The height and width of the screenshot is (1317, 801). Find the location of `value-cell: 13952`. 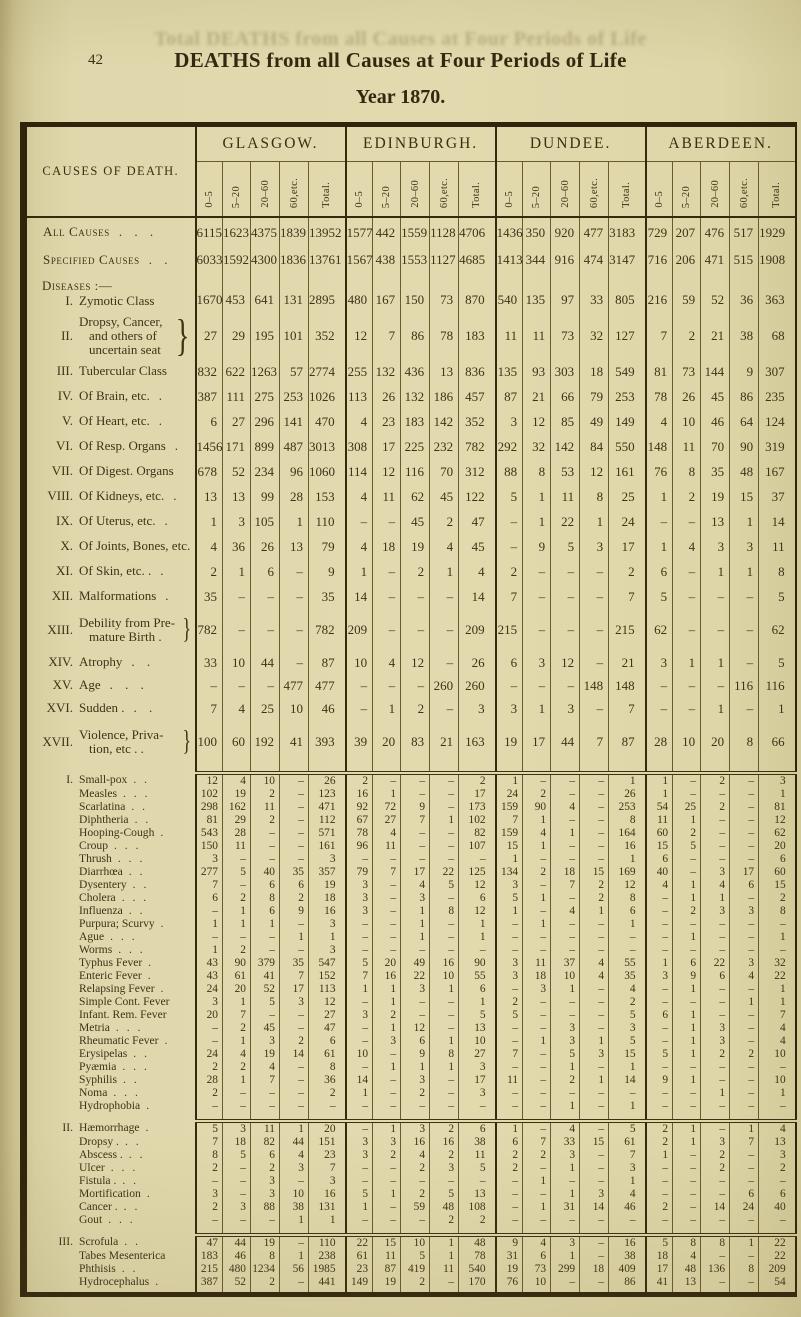

value-cell: 13952 is located at coordinates (326, 232).